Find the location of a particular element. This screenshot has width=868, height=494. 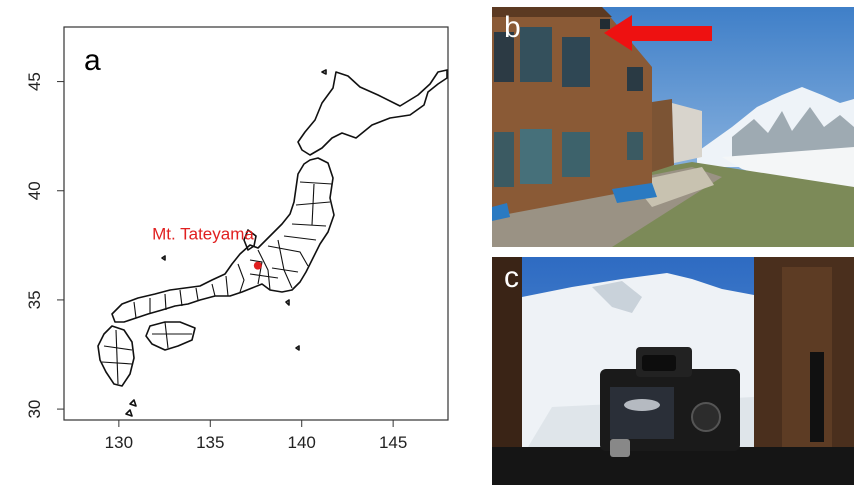

x-tick-label: 145 is located at coordinates (393, 442).